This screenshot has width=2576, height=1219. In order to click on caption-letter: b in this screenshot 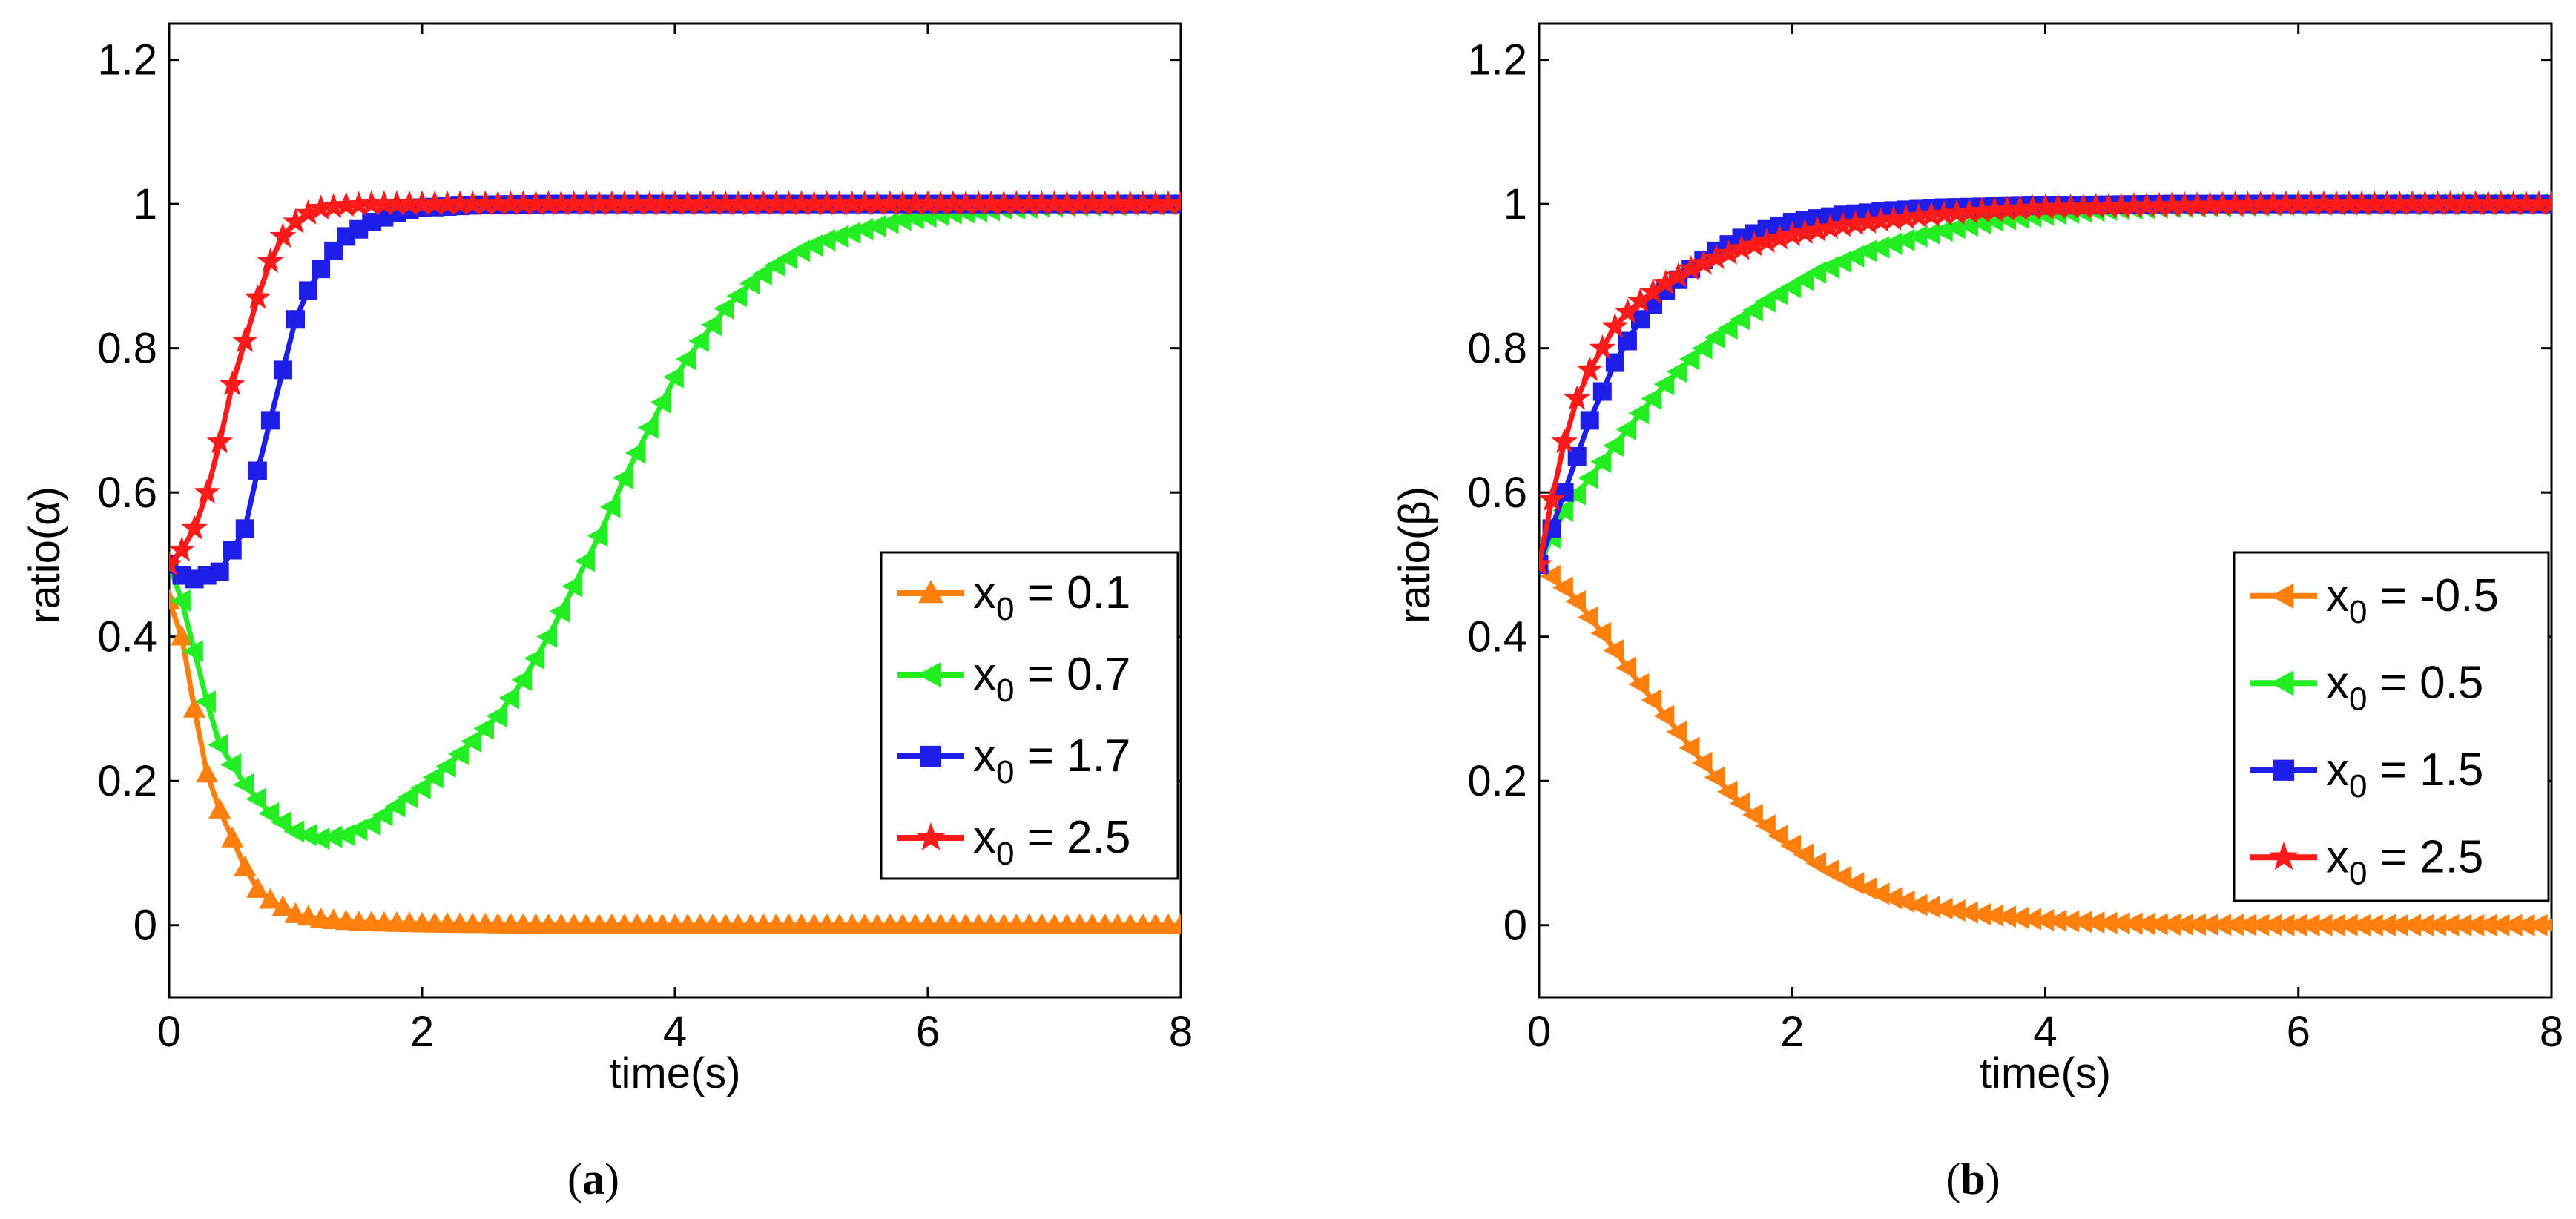, I will do `click(1973, 1178)`.